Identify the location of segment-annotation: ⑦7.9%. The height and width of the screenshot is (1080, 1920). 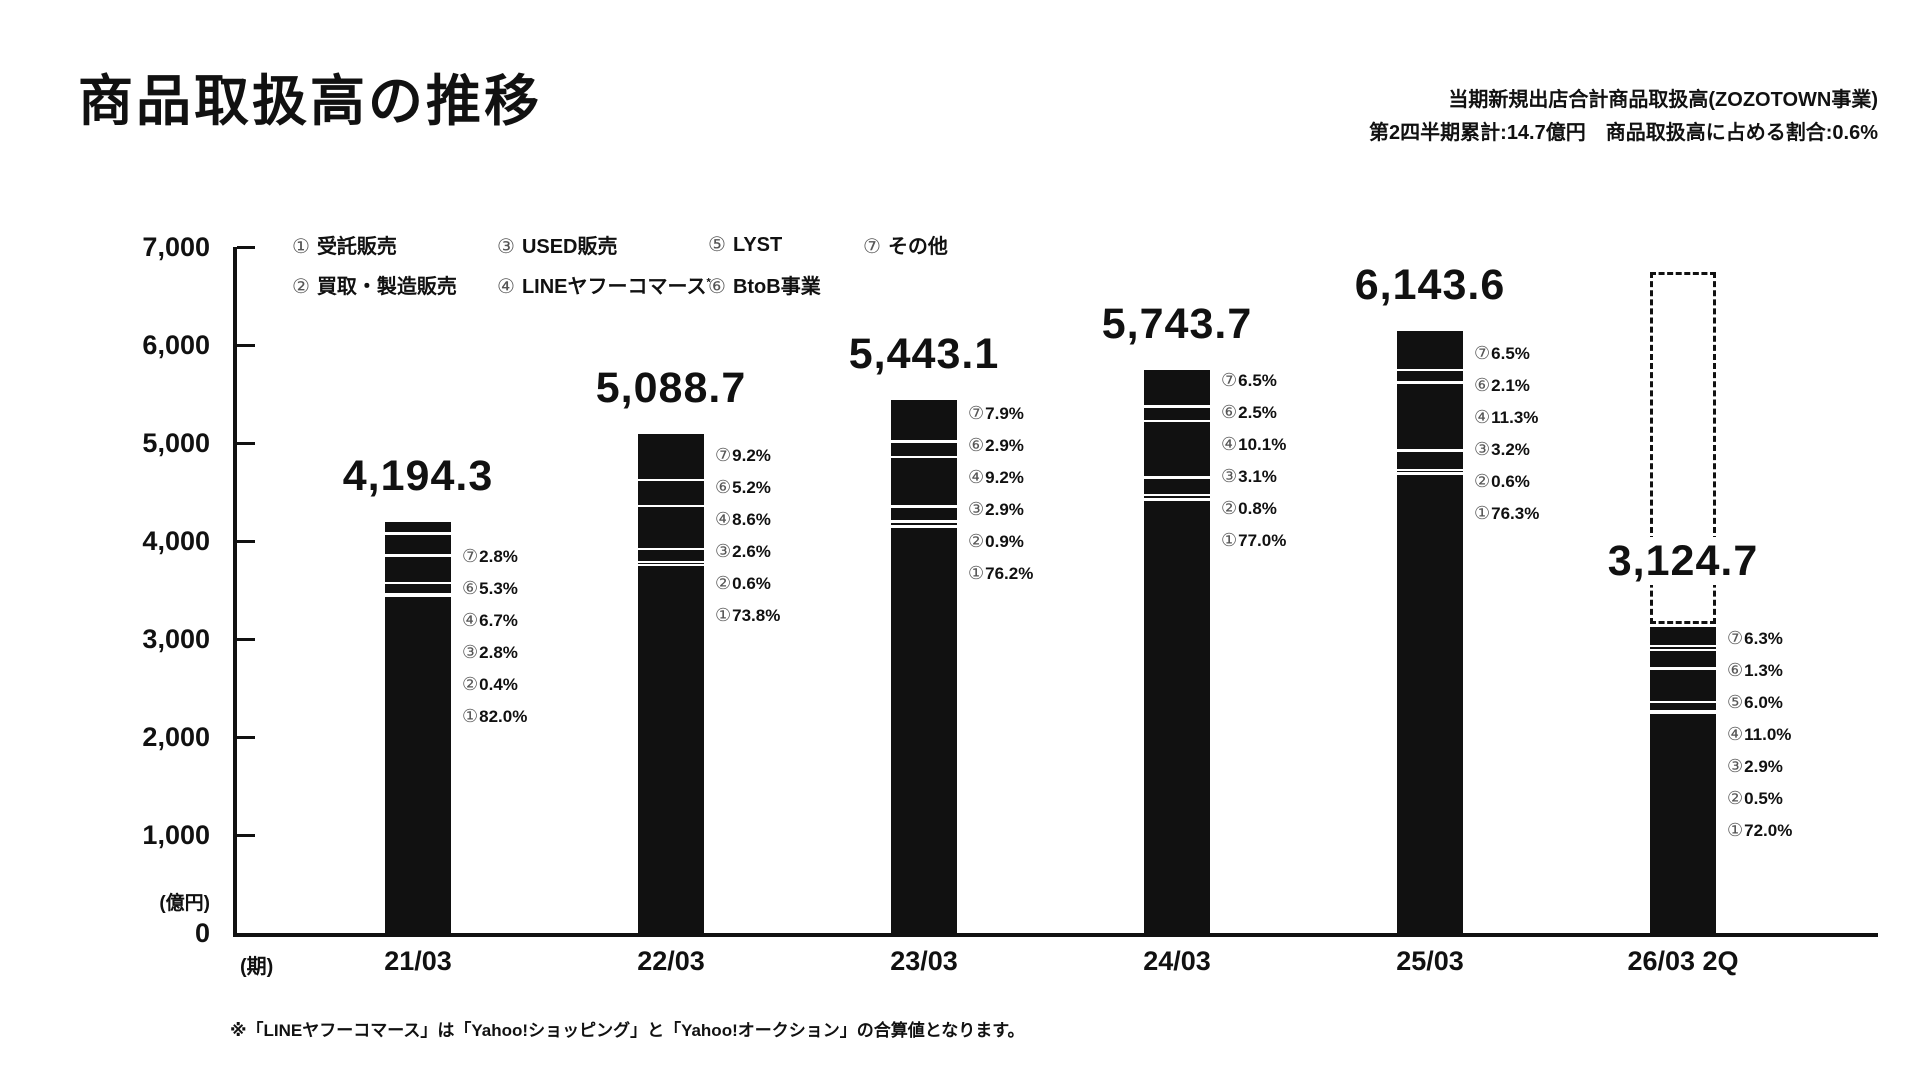
(996, 412).